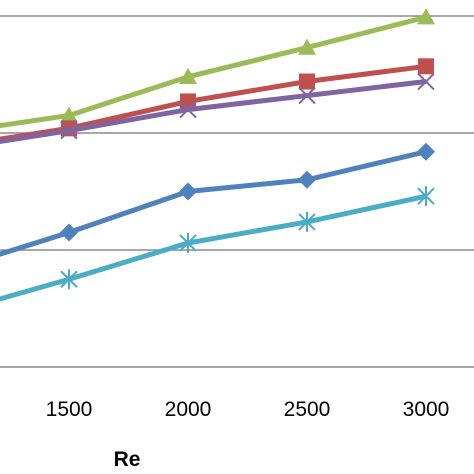  I want to click on x-tick-label: 3000, so click(426, 409).